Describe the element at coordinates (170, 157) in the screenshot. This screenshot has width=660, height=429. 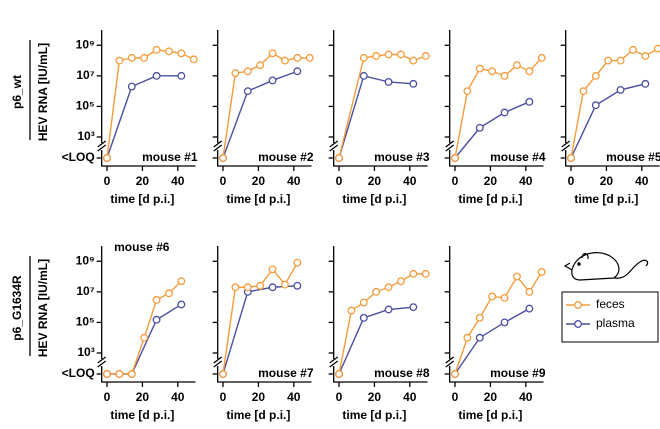
I see `panel-title: mouse #1` at that location.